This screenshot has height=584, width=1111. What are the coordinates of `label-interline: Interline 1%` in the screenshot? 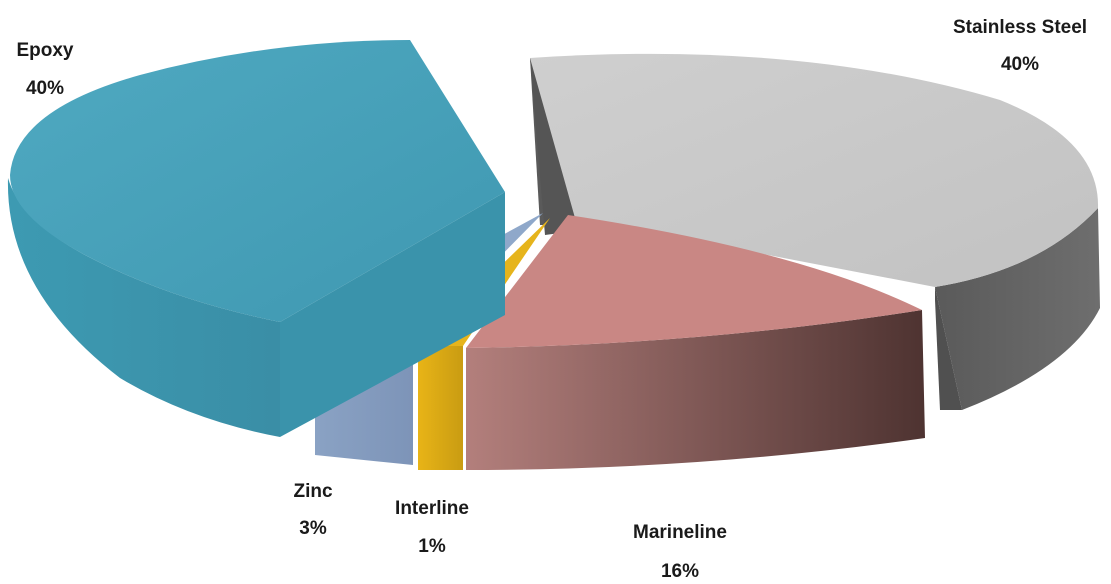 It's located at (432, 527).